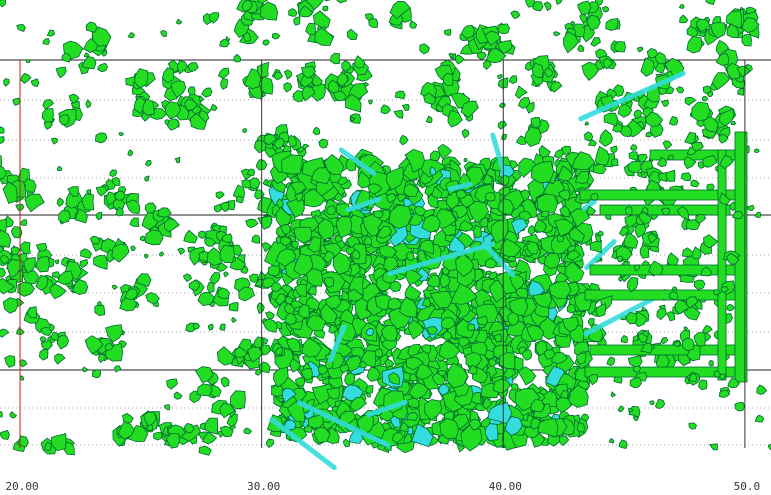  What do you see at coordinates (505, 486) in the screenshot?
I see `x-tick-label: 40.00` at bounding box center [505, 486].